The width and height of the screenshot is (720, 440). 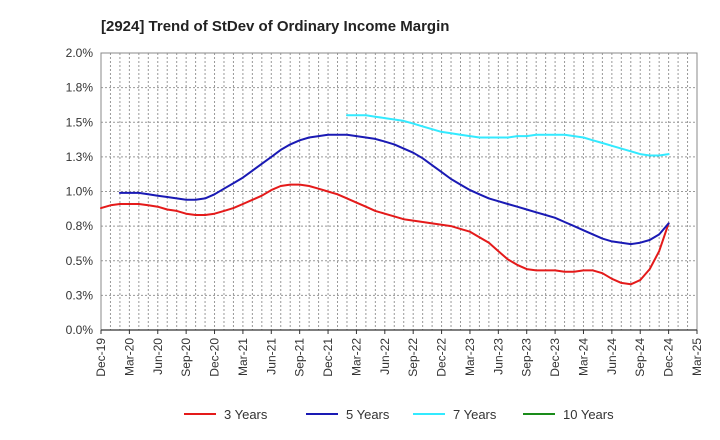 I want to click on x-tick-label: Dec-19, so click(x=101, y=357).